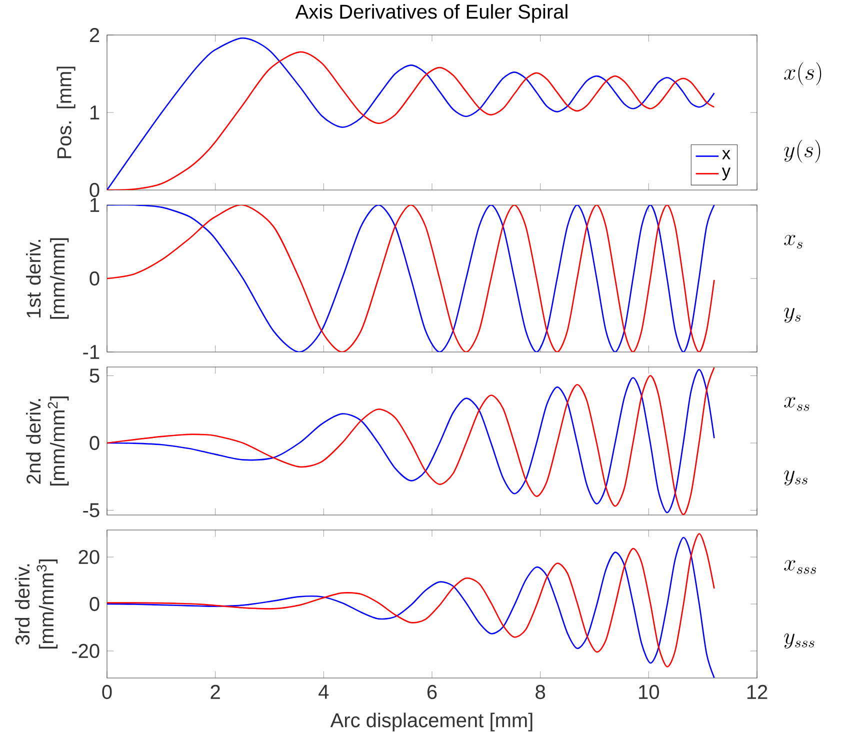 The height and width of the screenshot is (746, 852). Describe the element at coordinates (47, 278) in the screenshot. I see `y-axis-title: 1st deriv. [mm/mm]` at that location.